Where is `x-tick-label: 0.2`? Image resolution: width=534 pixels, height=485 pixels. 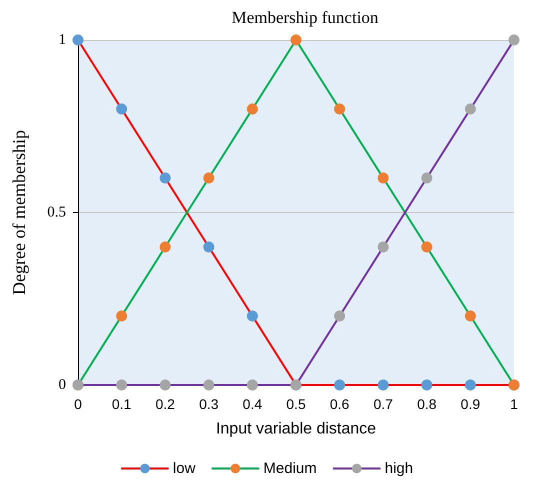
x-tick-label: 0.2 is located at coordinates (165, 404).